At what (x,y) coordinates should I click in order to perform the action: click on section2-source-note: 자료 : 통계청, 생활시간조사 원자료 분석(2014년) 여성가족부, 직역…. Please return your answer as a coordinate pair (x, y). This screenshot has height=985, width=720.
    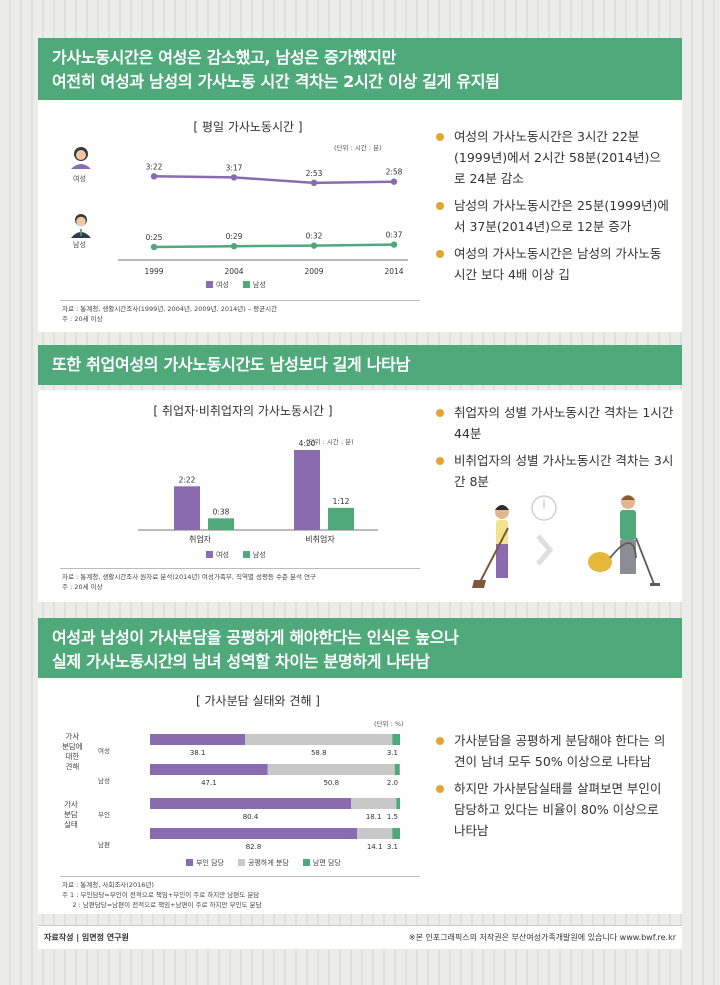
    Looking at the image, I should click on (189, 577).